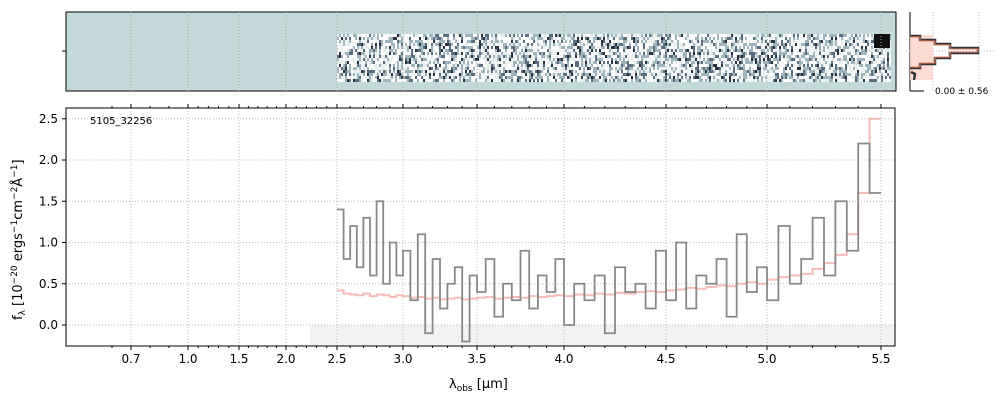  I want to click on y-label-part: ], so click(18, 161).